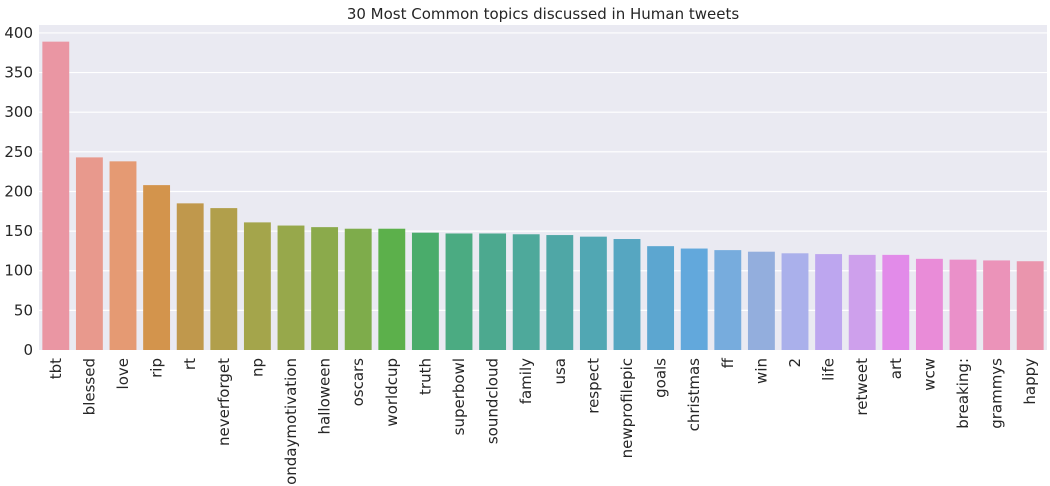  Describe the element at coordinates (325, 396) in the screenshot. I see `x-tick-label: halloween` at that location.